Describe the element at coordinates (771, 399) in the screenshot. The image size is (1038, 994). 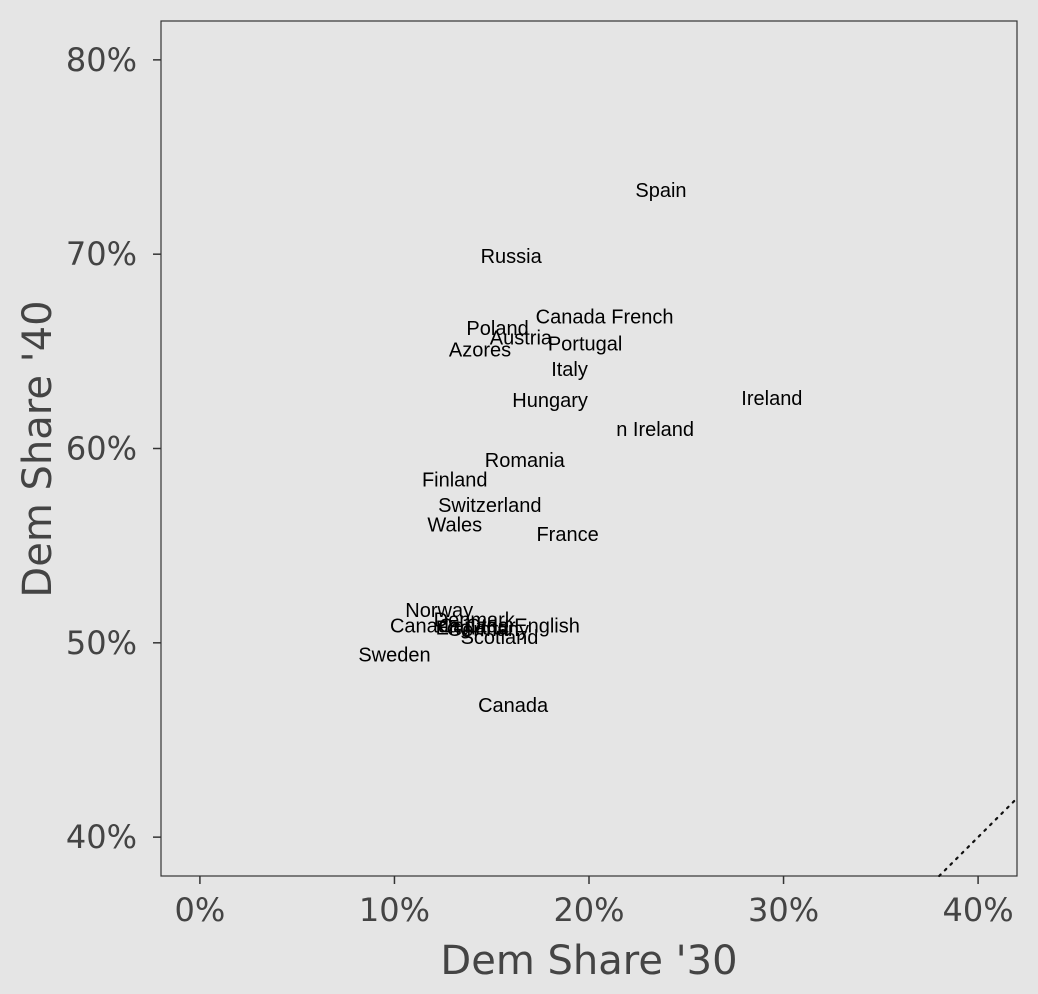
I see `point-label: Ireland` at that location.